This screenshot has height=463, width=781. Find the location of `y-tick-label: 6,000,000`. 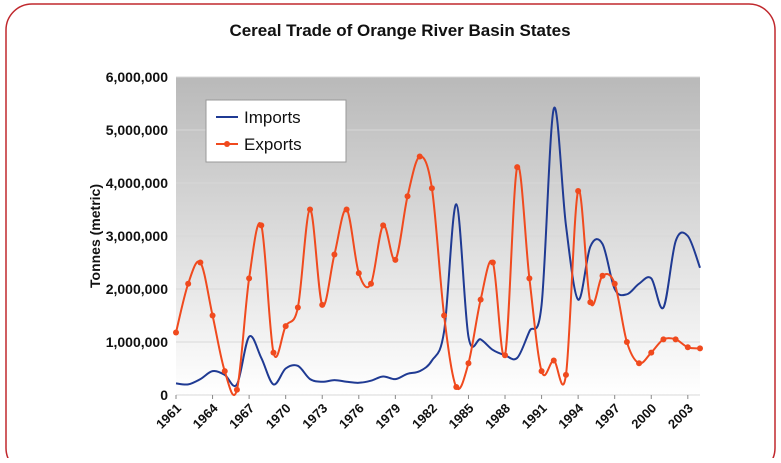

y-tick-label: 6,000,000 is located at coordinates (137, 77).